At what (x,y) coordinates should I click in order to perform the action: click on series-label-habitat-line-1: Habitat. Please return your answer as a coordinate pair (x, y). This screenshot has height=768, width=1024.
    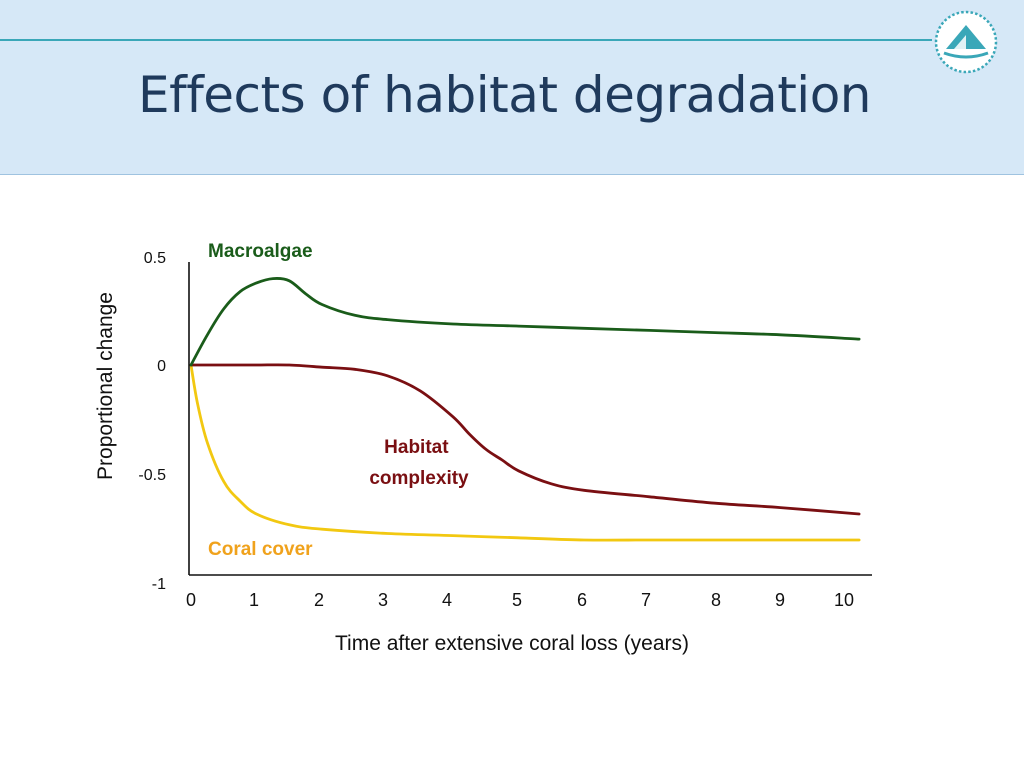
    Looking at the image, I should click on (416, 447).